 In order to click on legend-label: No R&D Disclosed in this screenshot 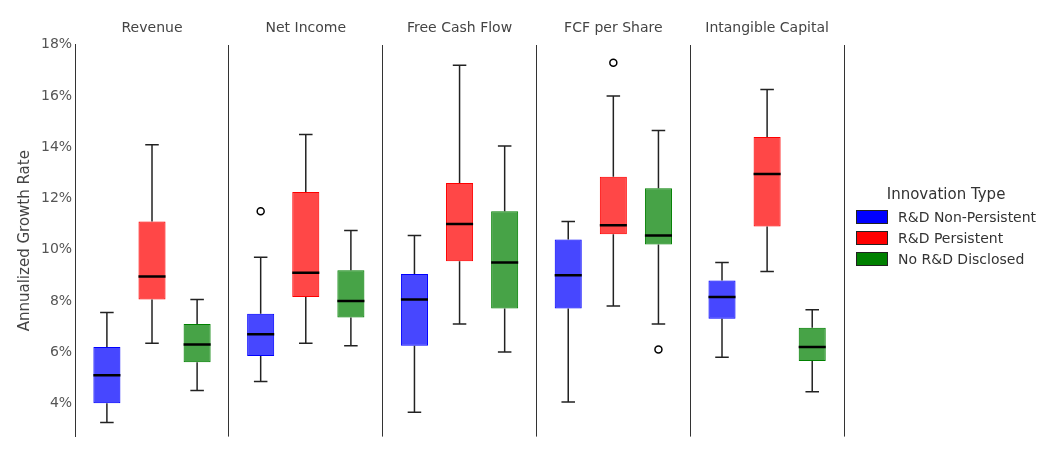, I will do `click(961, 258)`.